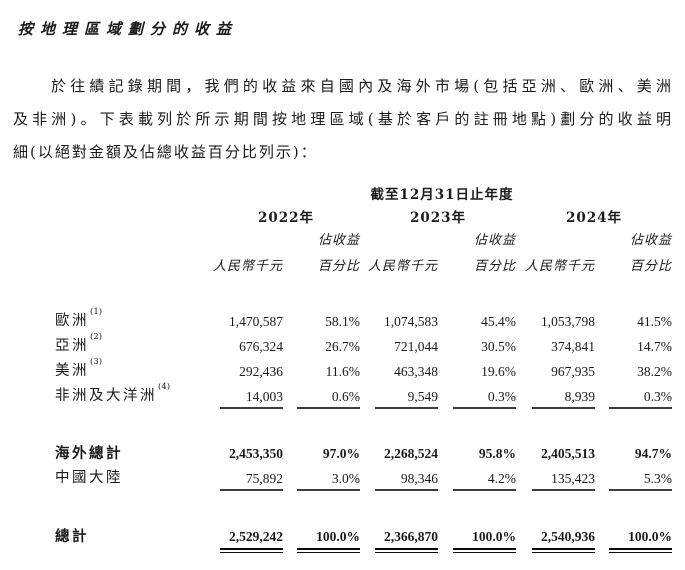 Image resolution: width=685 pixels, height=570 pixels. Describe the element at coordinates (363, 237) in the screenshot. I see `subheader-row-top: 佔收益 佔收益 佔收益` at that location.